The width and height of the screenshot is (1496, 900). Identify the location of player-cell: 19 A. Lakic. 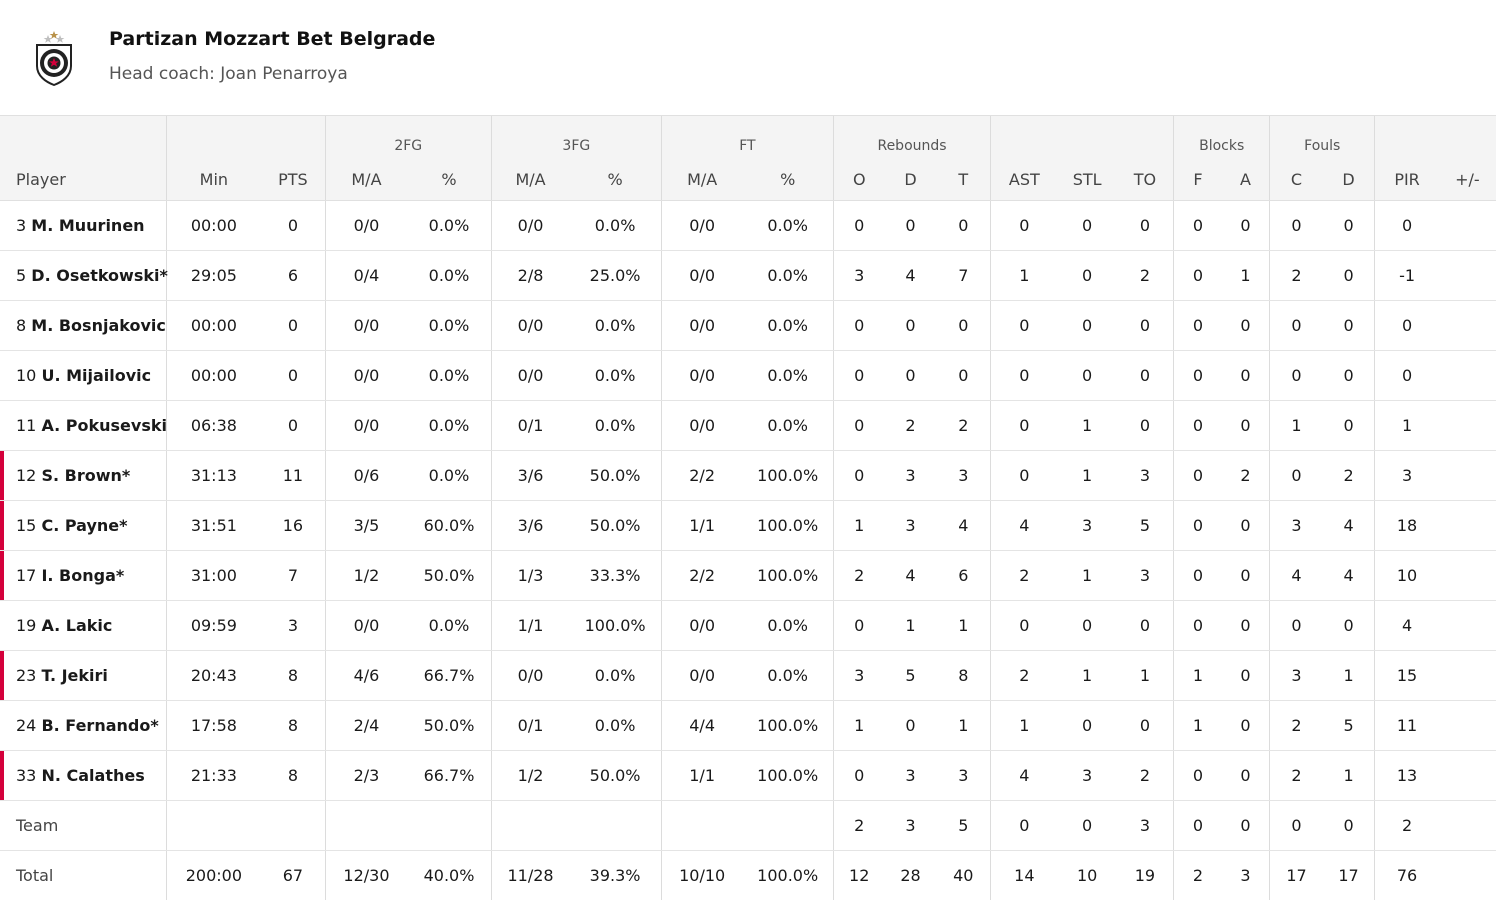
(83, 626).